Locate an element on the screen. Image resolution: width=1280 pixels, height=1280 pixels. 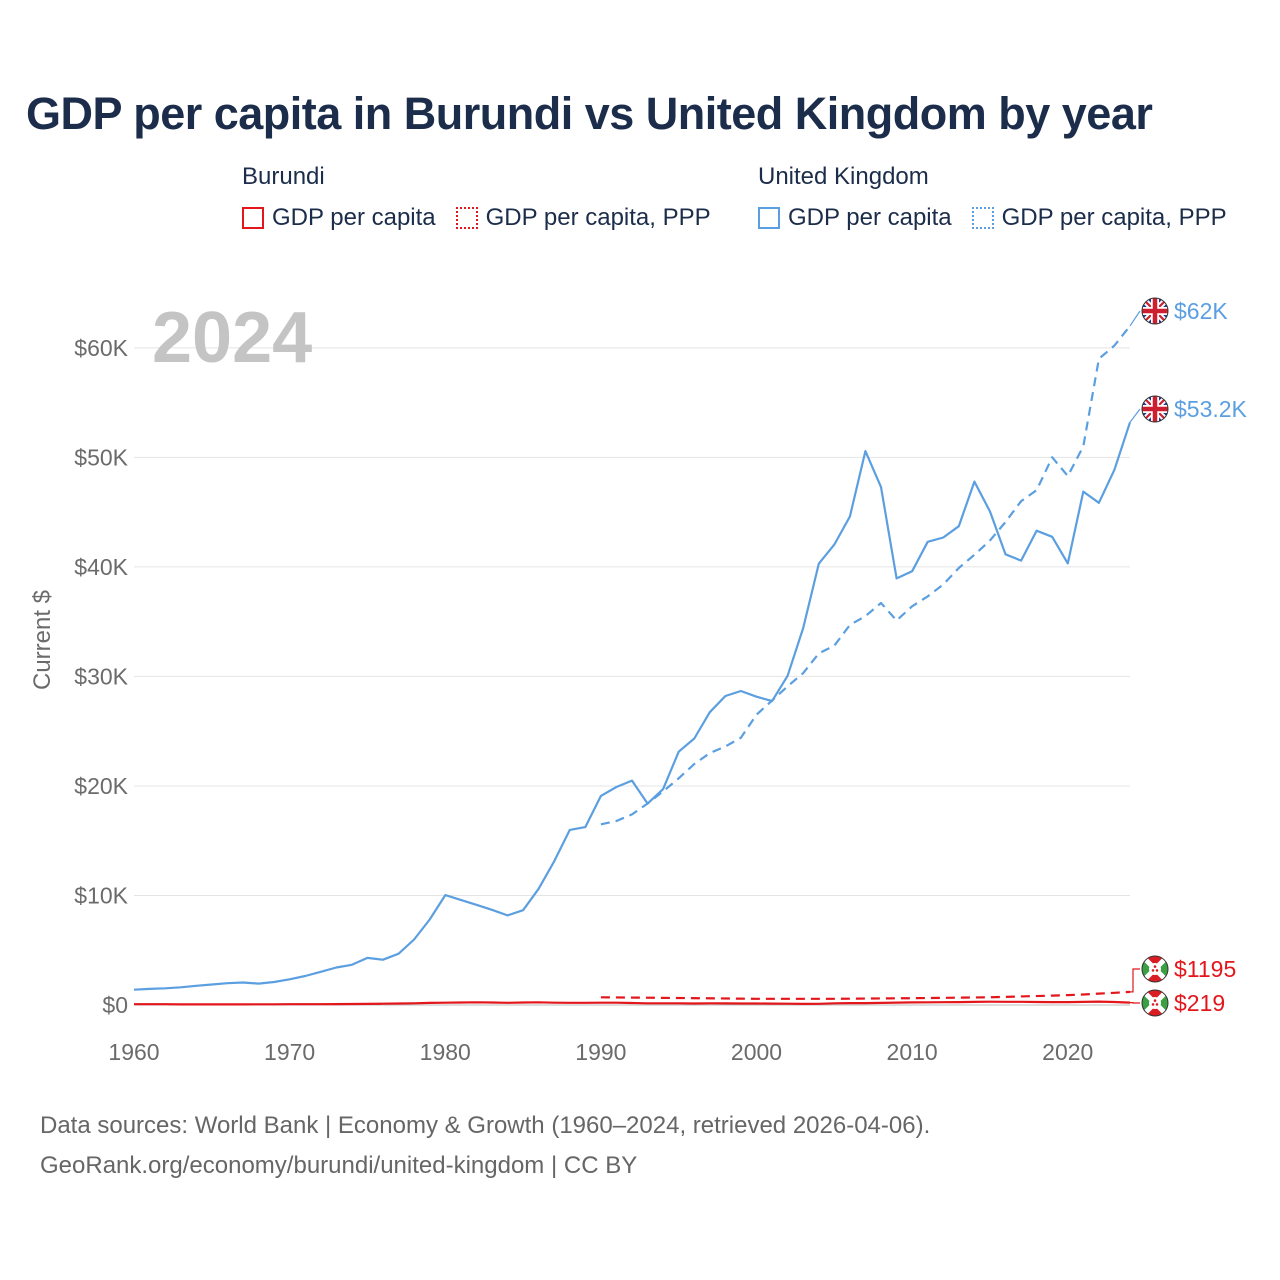
legend-burundi-ppp: GDP per capita, PPP is located at coordinates (583, 218).